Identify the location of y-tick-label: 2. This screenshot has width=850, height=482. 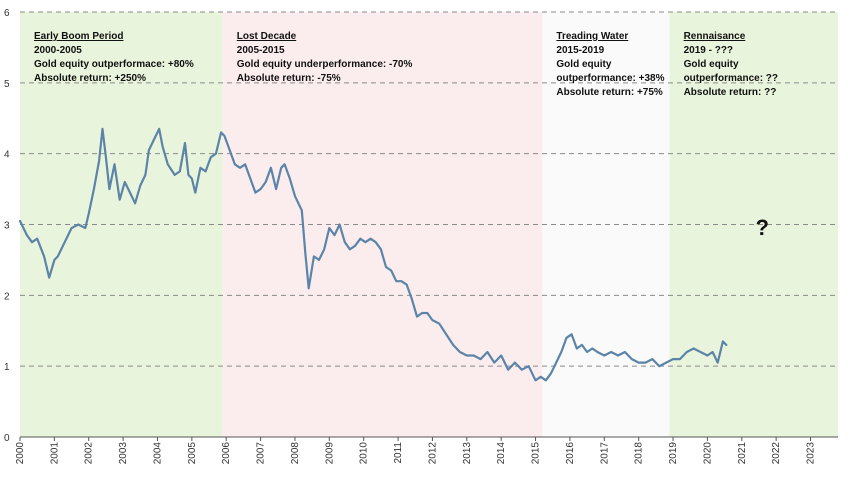
(7, 296).